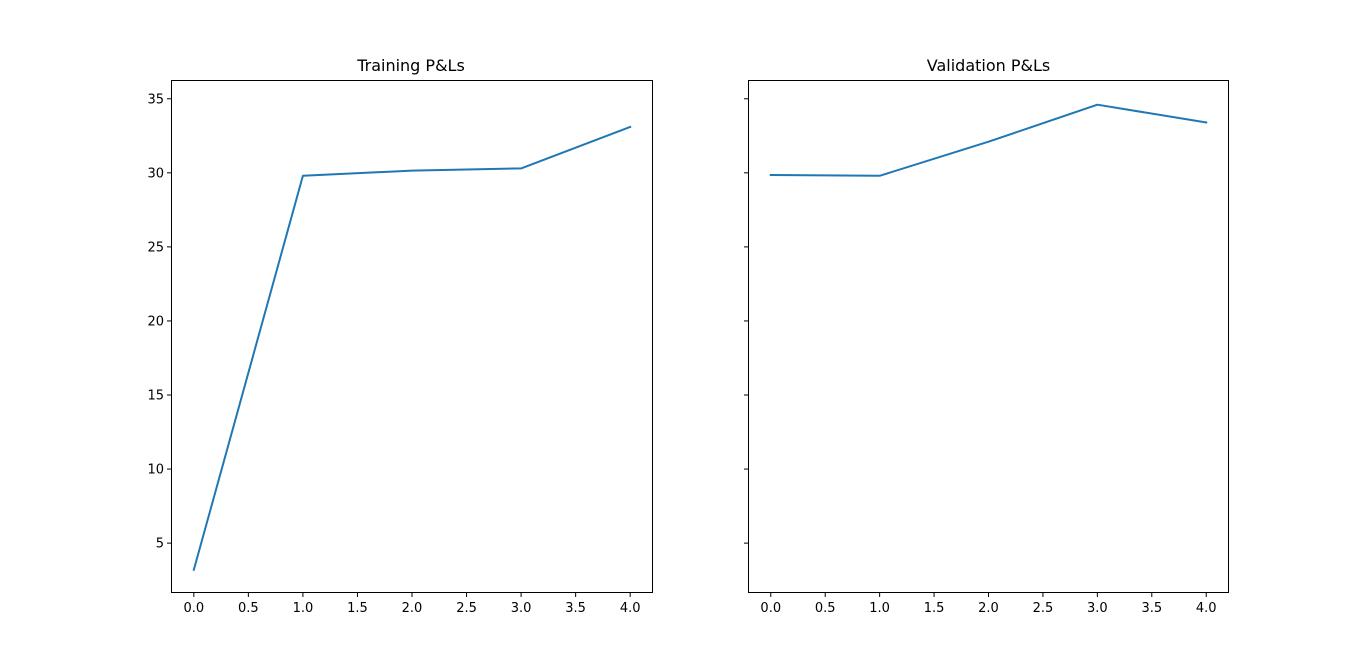 The width and height of the screenshot is (1366, 665). I want to click on validation-x-tick-label: 2.0, so click(988, 608).